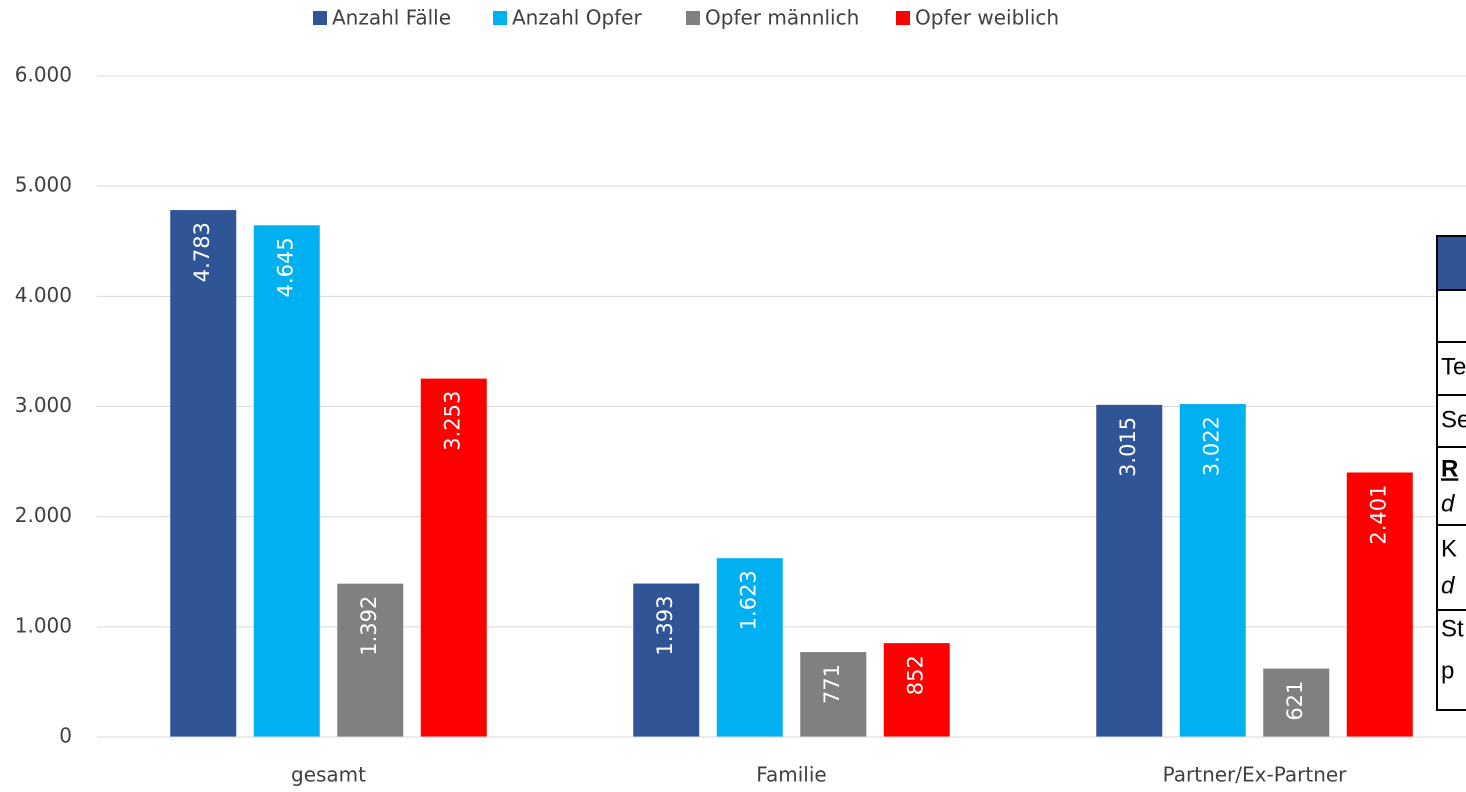 Image resolution: width=1466 pixels, height=792 pixels. What do you see at coordinates (782, 18) in the screenshot?
I see `legend-label: Opfer männlich` at bounding box center [782, 18].